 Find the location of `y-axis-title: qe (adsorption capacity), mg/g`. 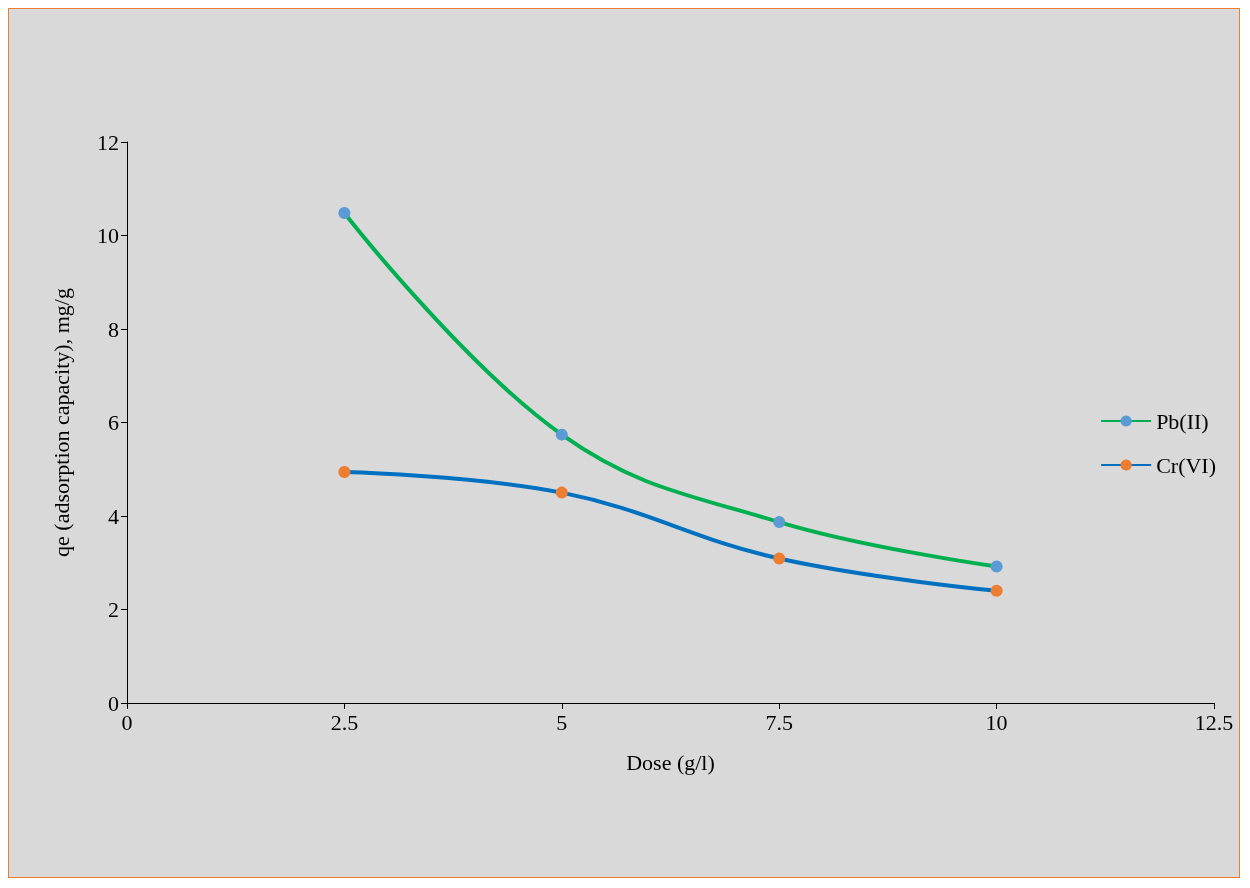

y-axis-title: qe (adsorption capacity), mg/g is located at coordinates (61, 422).